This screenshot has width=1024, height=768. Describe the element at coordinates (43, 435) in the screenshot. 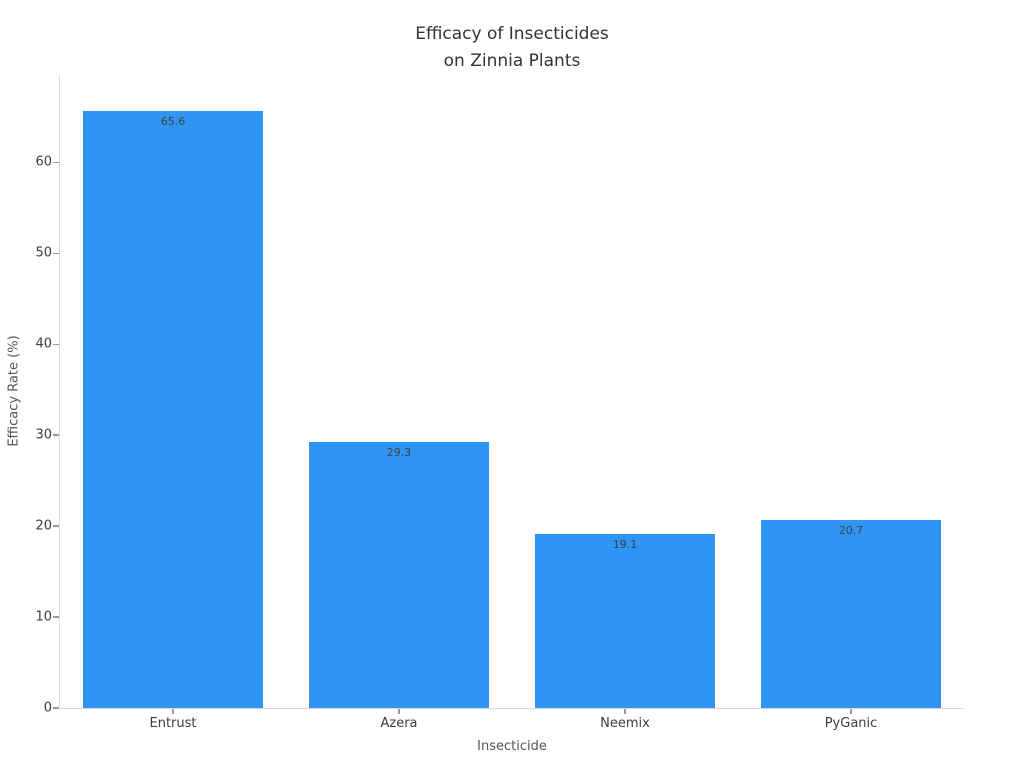

I see `y-tick-label: 30` at that location.